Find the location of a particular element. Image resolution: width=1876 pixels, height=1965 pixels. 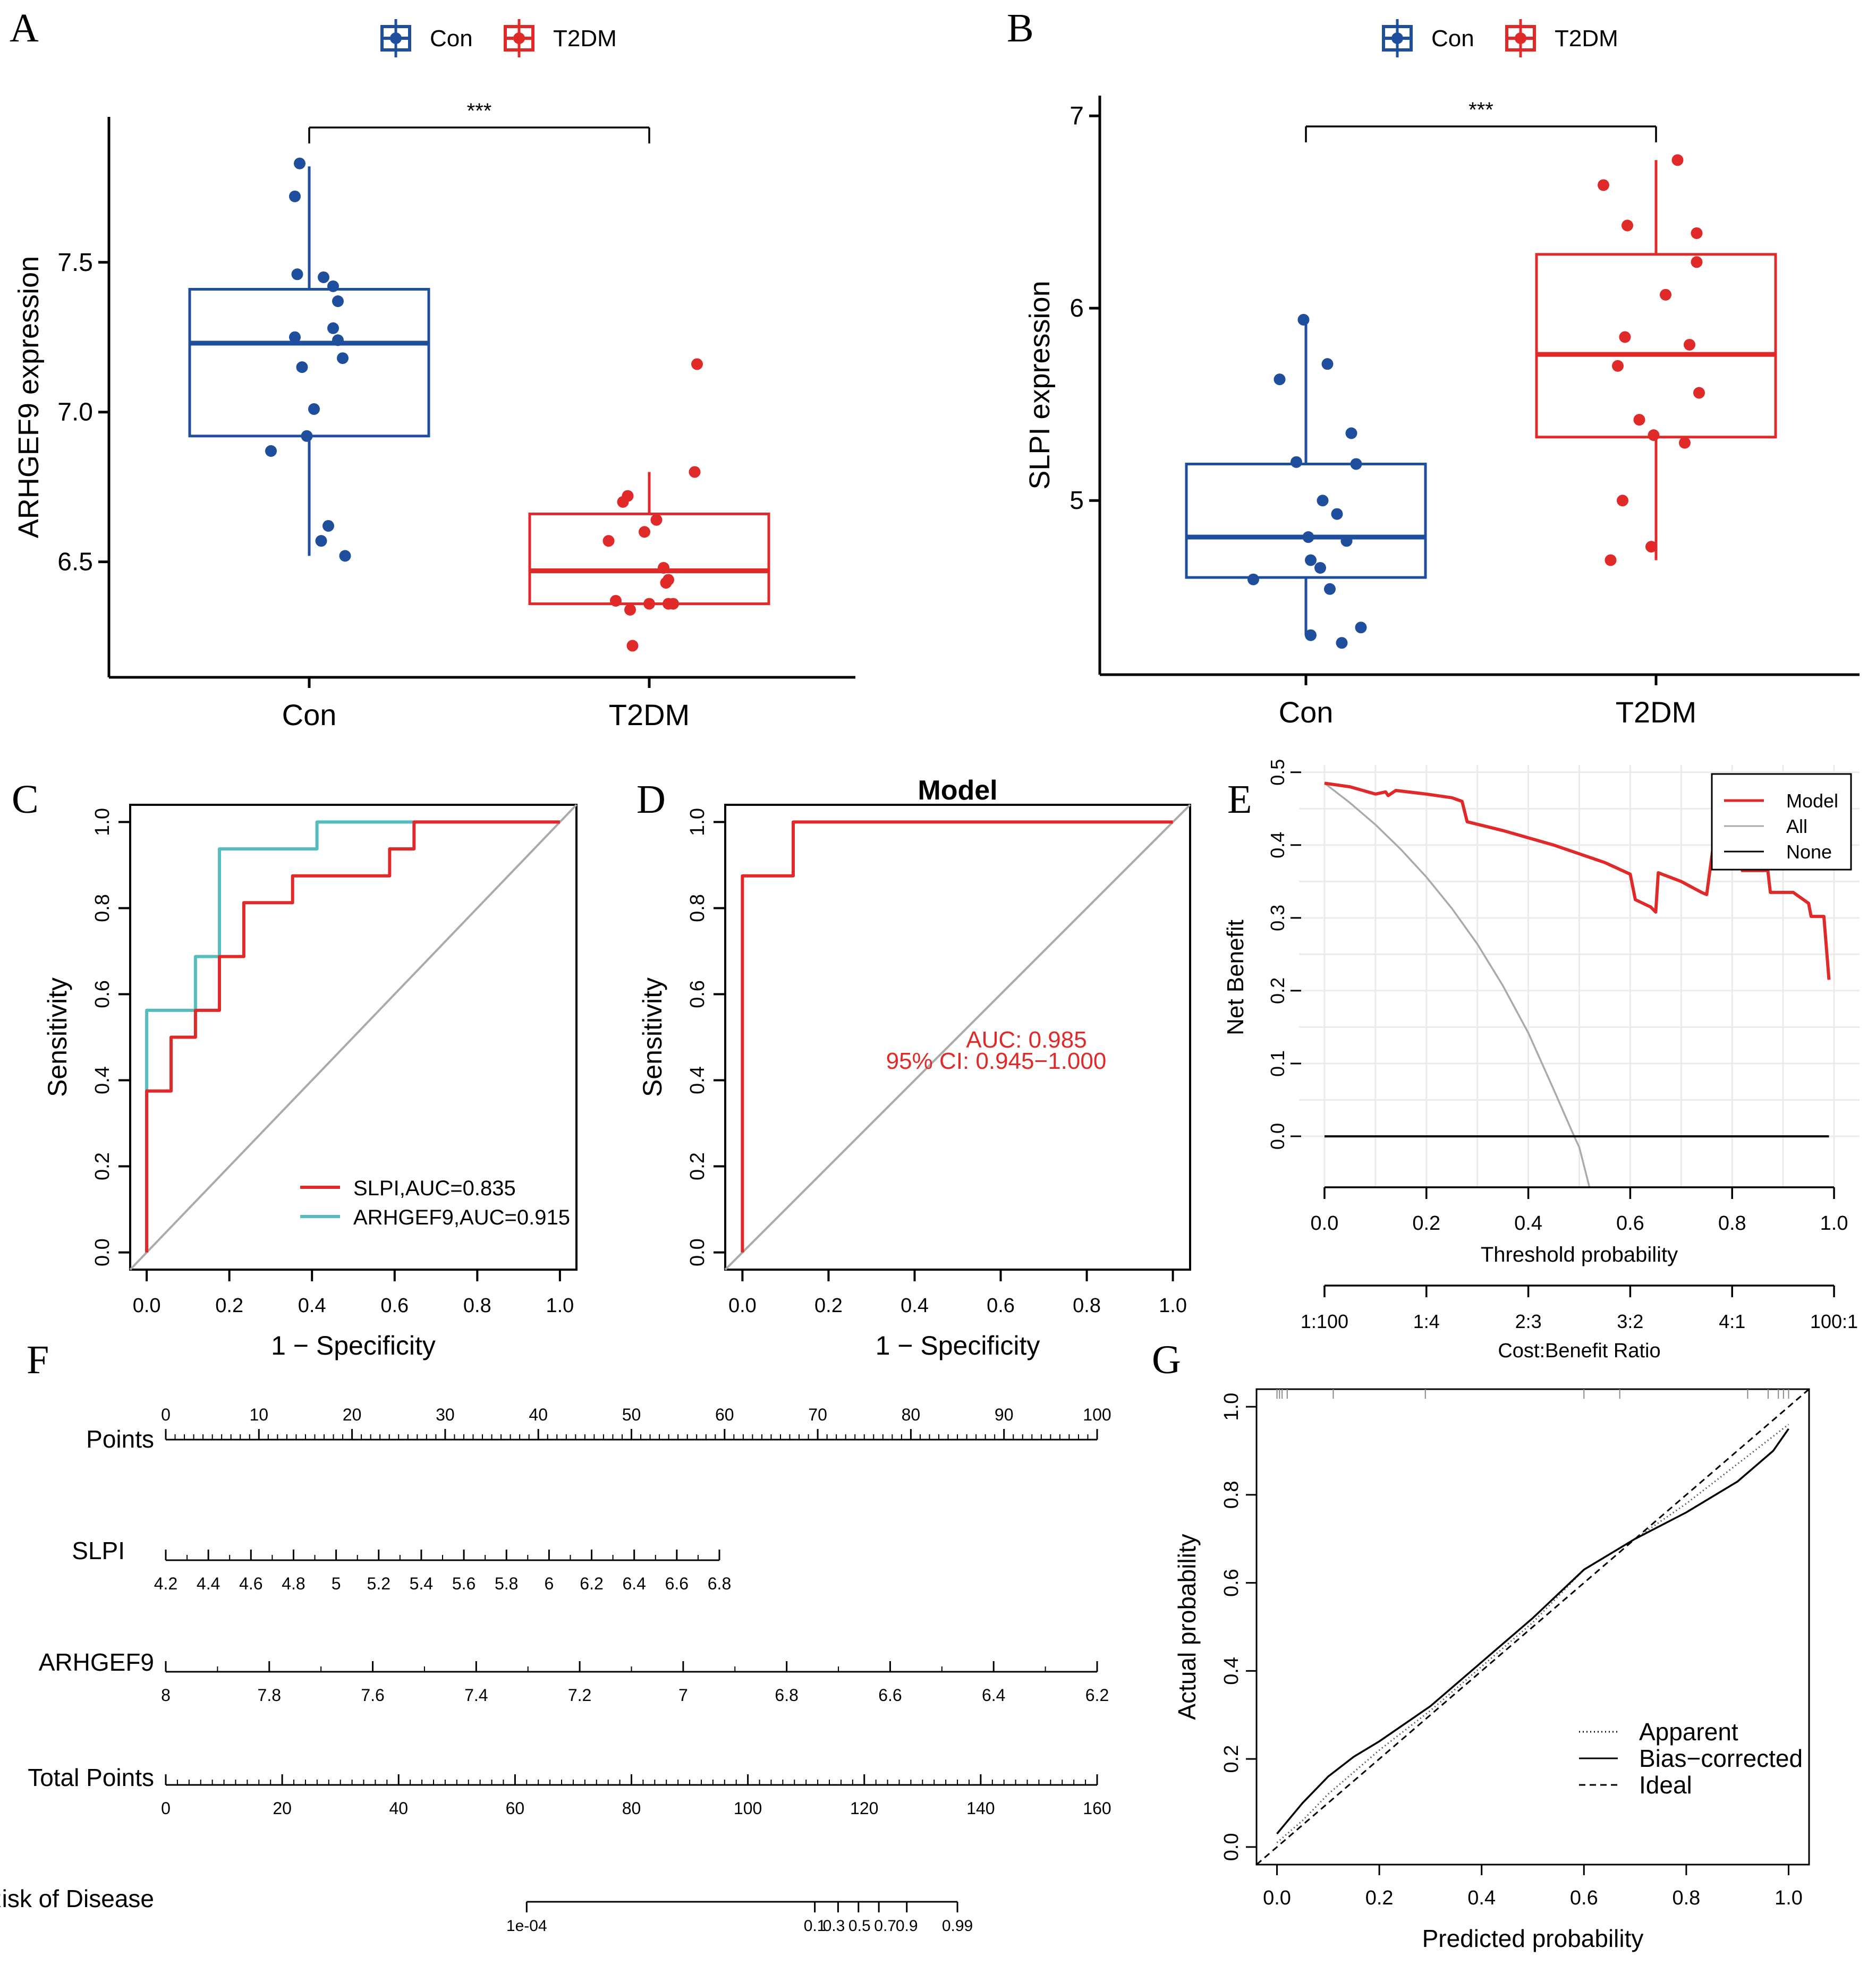

legend-box is located at coordinates (1781, 822).